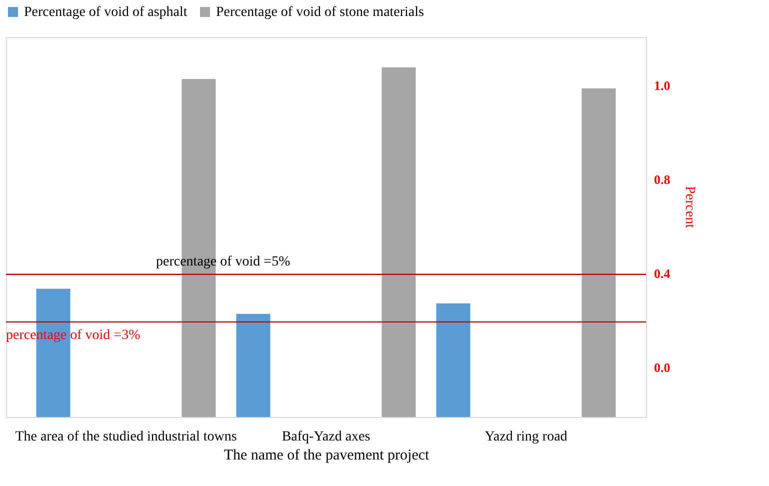  I want to click on x-tick-label: The area of the studied industrial towns, so click(126, 437).